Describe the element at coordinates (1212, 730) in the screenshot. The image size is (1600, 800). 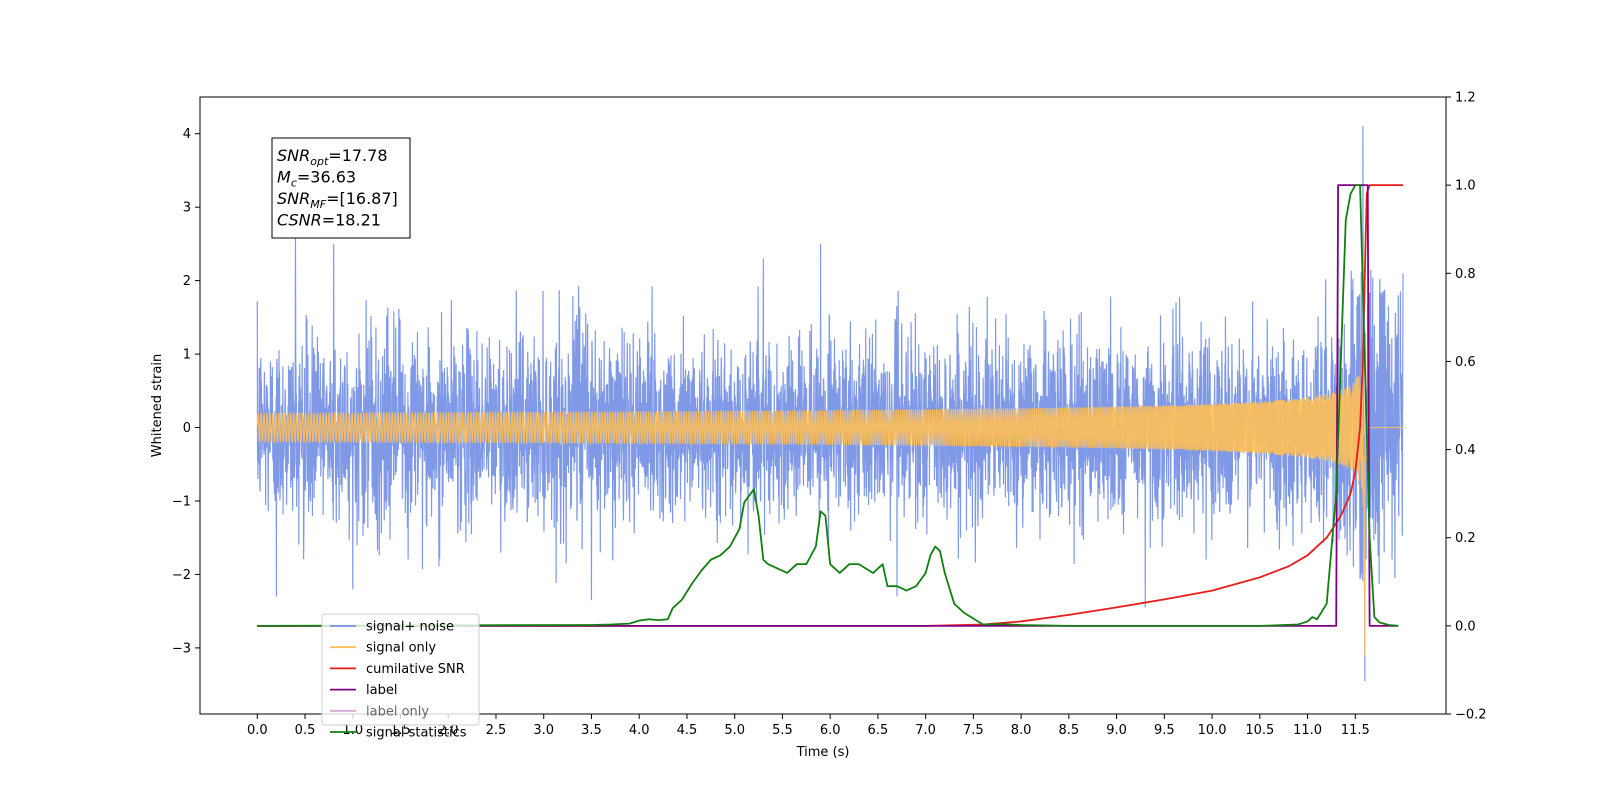
I see `x-tick-label: 10.0` at that location.